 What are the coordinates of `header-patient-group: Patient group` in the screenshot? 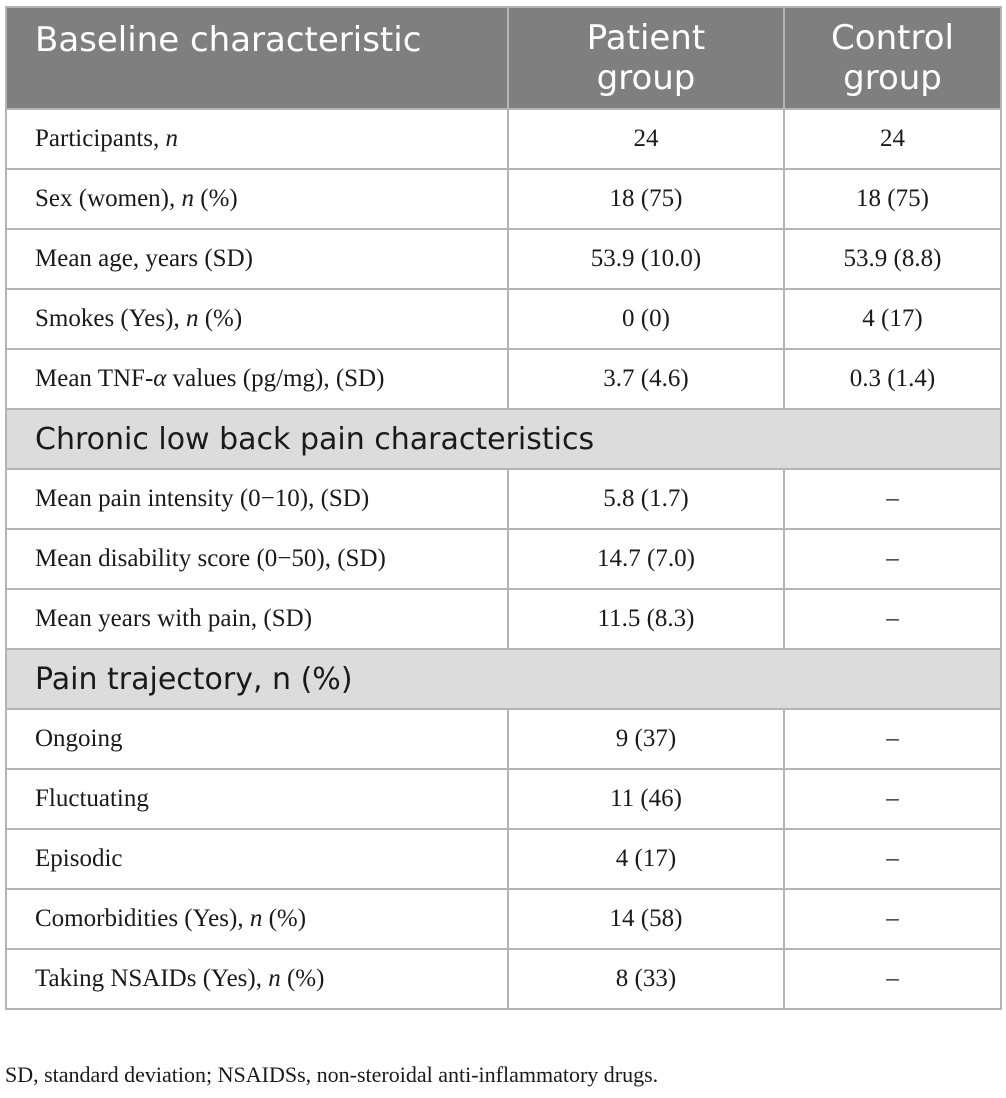 It's located at (646, 58).